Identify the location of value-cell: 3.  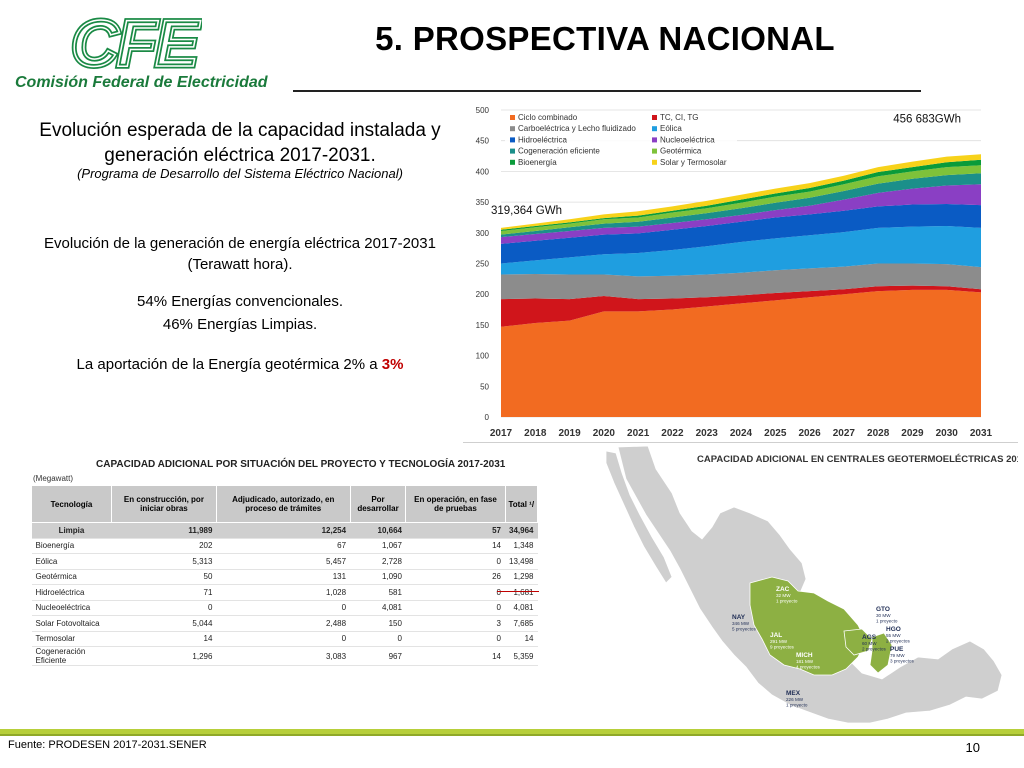
(455, 623).